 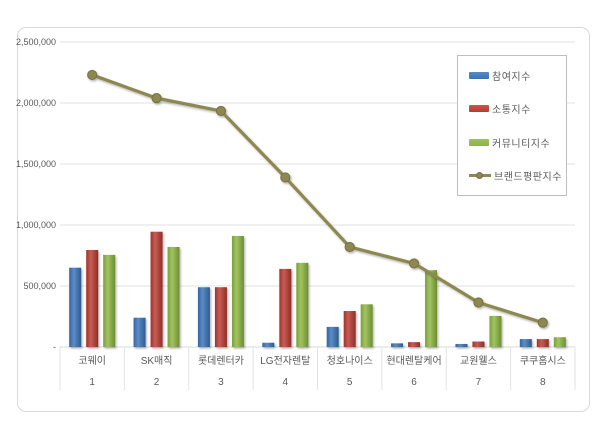 What do you see at coordinates (36, 225) in the screenshot?
I see `y-axis-label: 1,000,000` at bounding box center [36, 225].